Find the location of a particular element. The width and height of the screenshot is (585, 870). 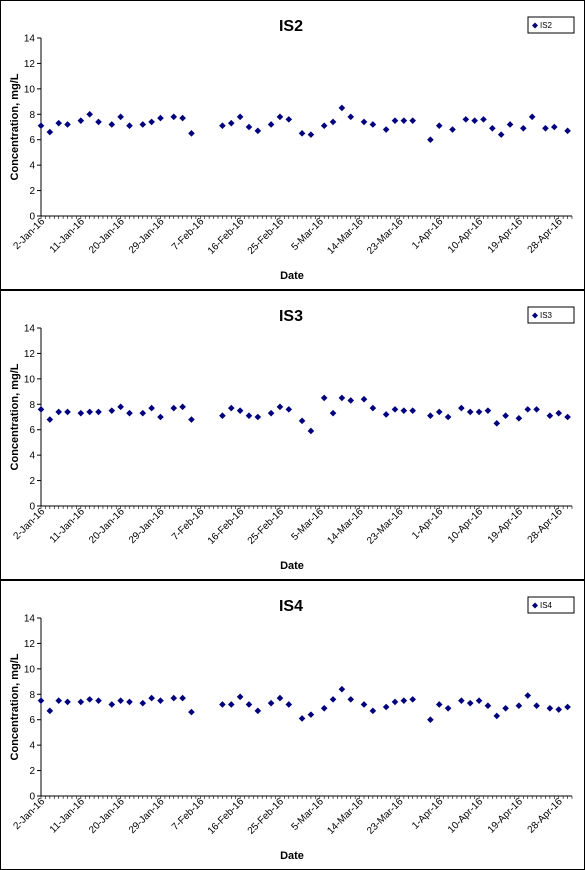

y-tick-label: 8 is located at coordinates (32, 695).